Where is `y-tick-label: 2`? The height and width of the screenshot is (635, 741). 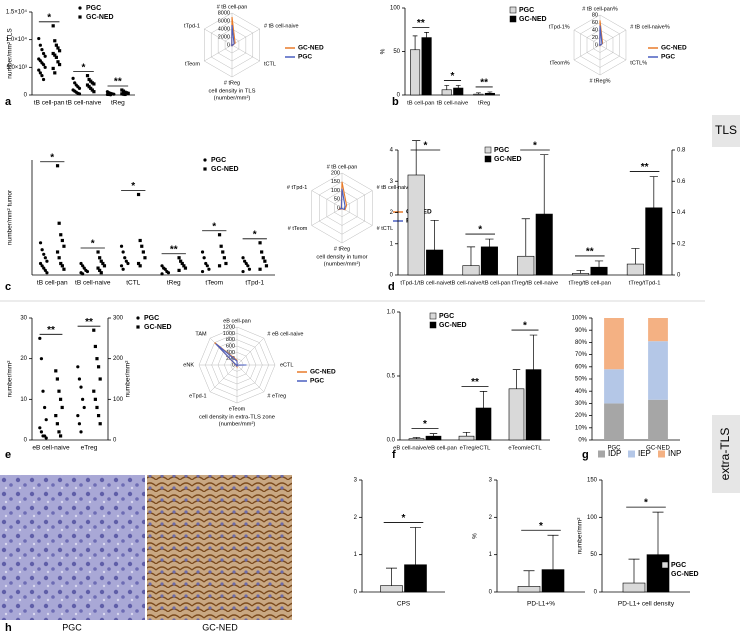
y-tick-label: 2 is located at coordinates (392, 213).